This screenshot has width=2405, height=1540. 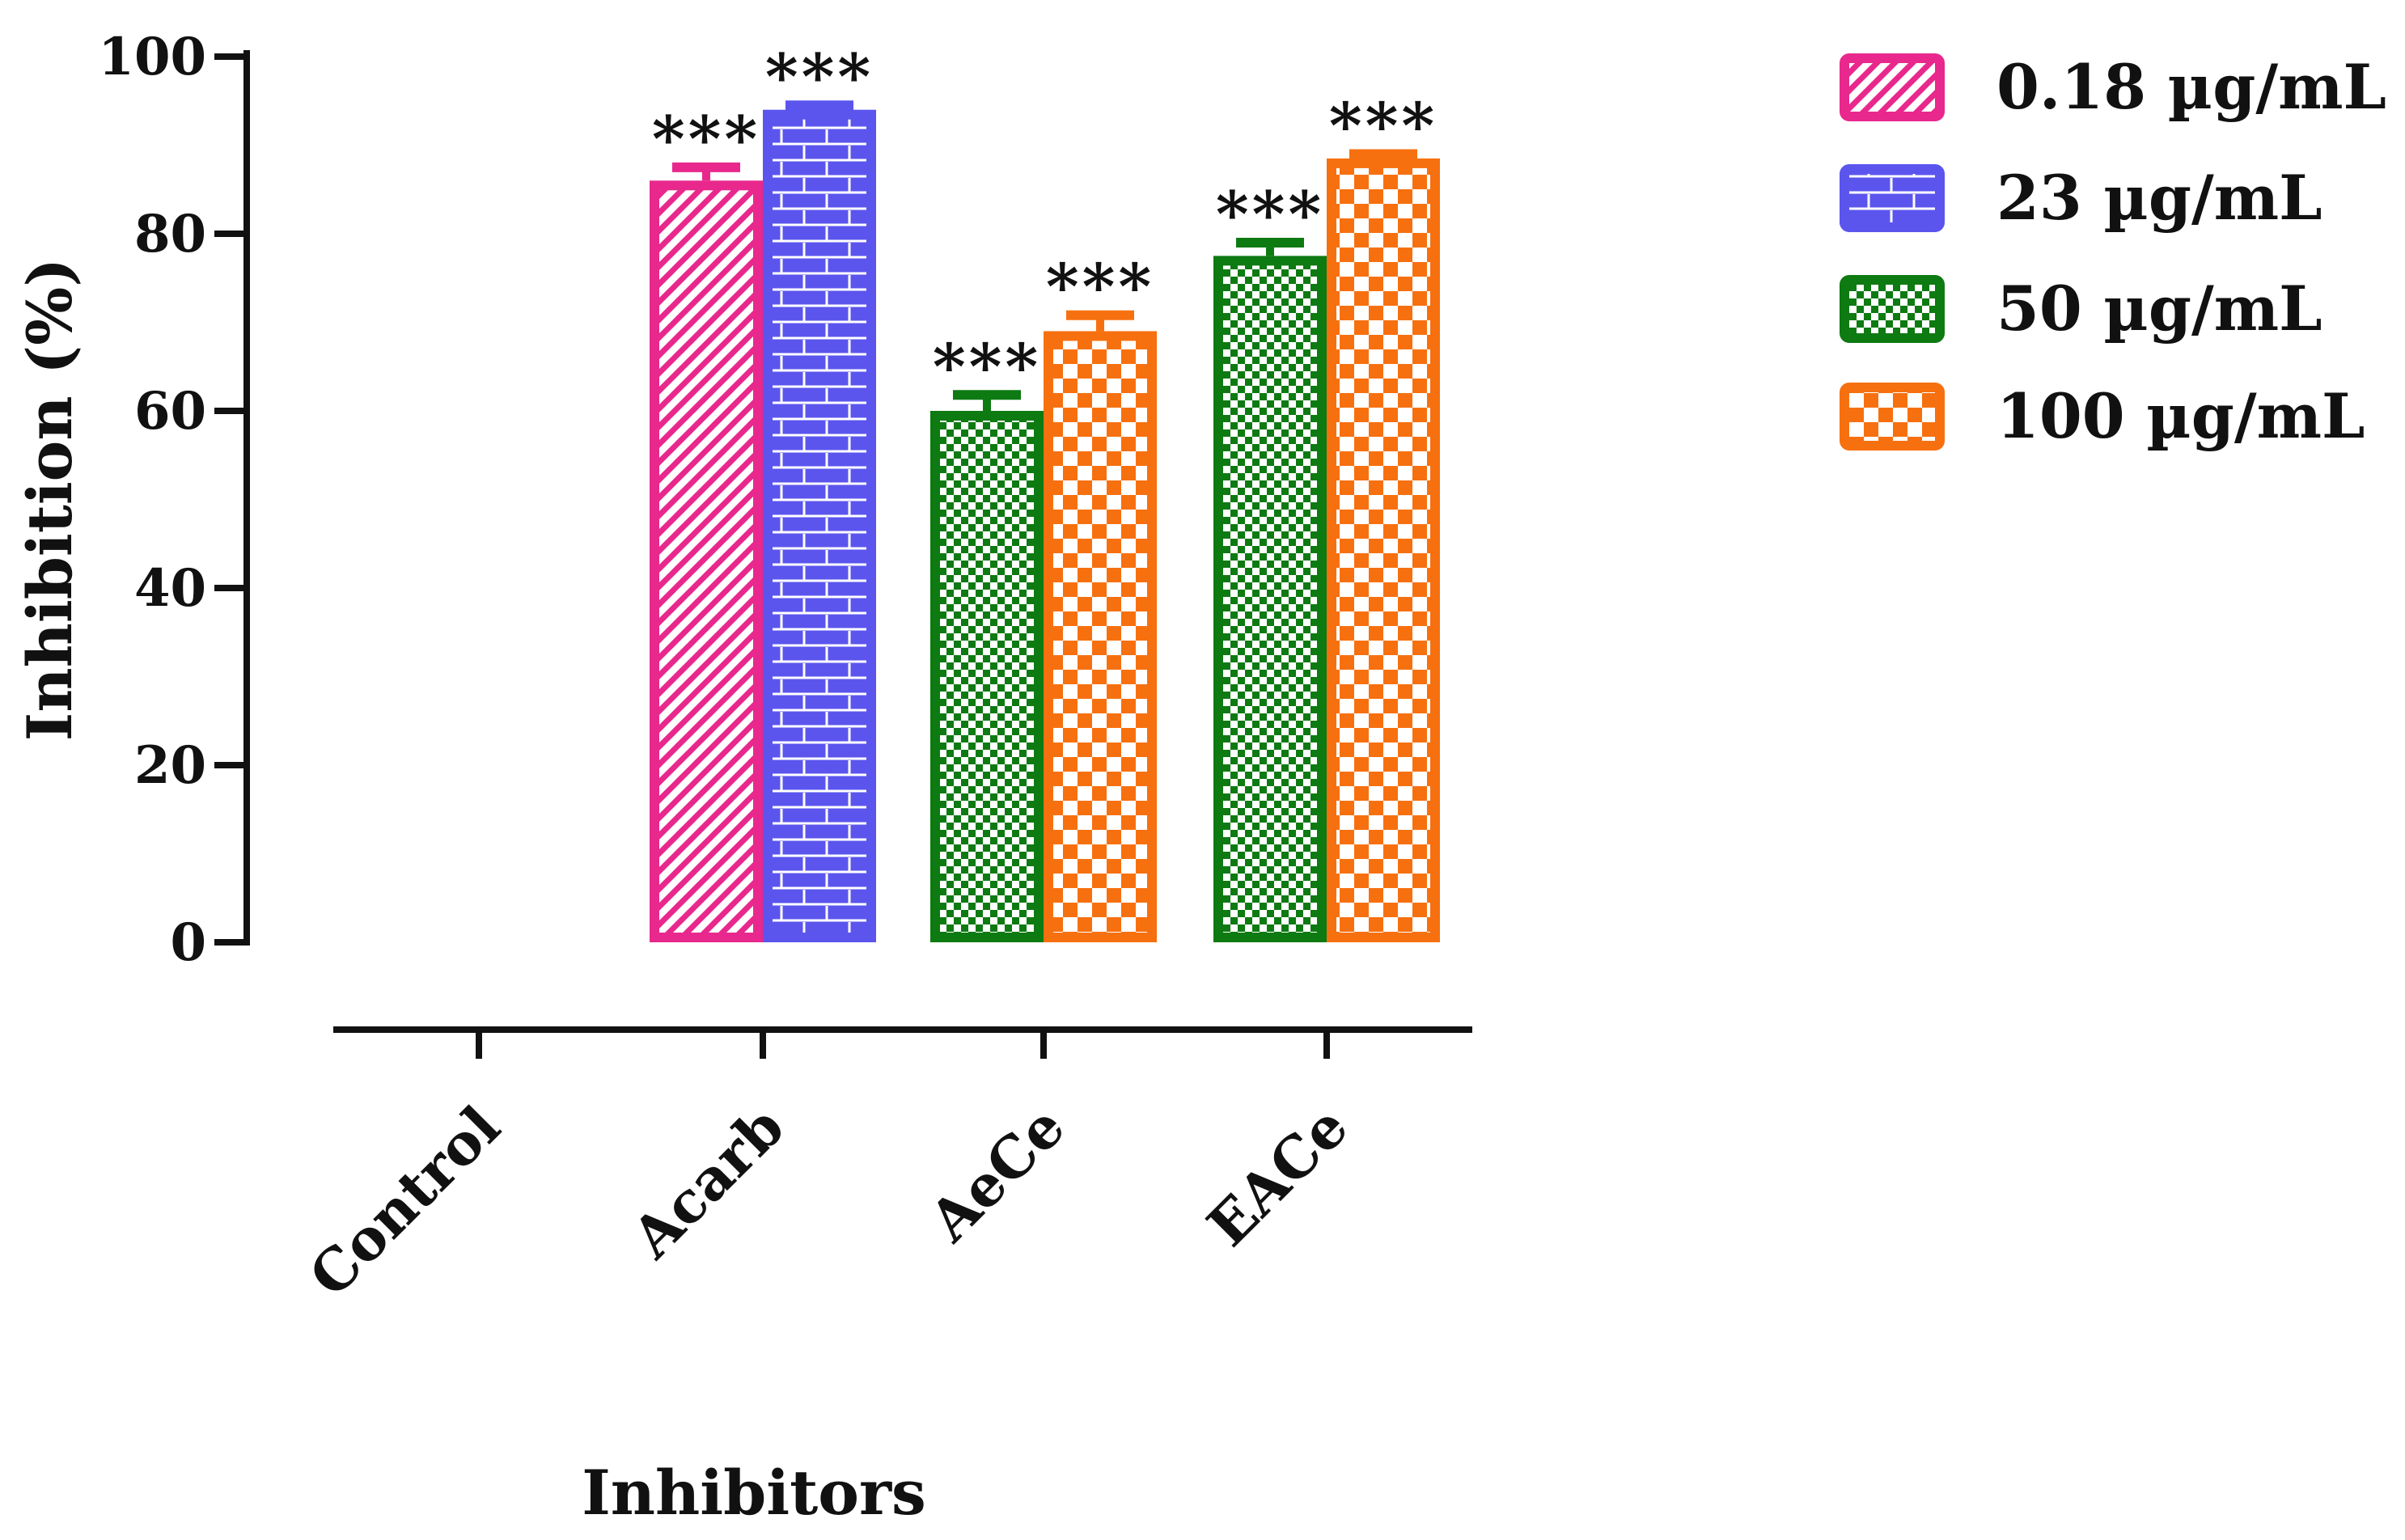 What do you see at coordinates (2113, 251) in the screenshot?
I see `legend: 0.18 µg/mL 23 µg/mL 50 µg/mL 100 µg/mL` at bounding box center [2113, 251].